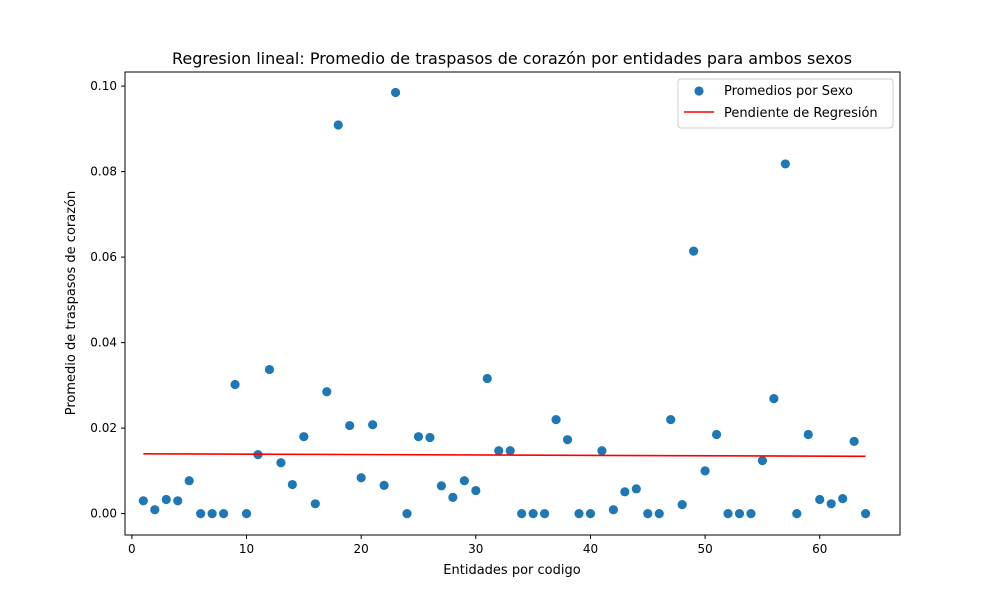  I want to click on y-tick-label: 0.00, so click(103, 514).